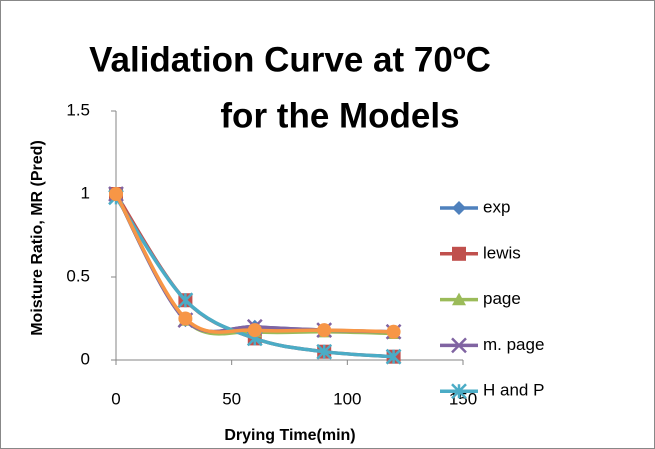 Image resolution: width=655 pixels, height=449 pixels. Describe the element at coordinates (513, 344) in the screenshot. I see `legend-label: m. page` at that location.